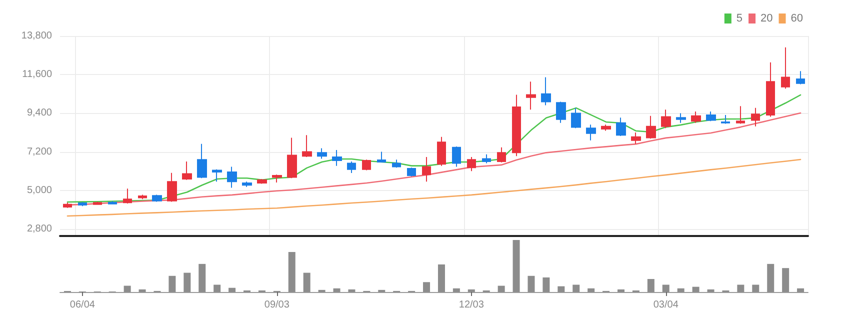 Image resolution: width=845 pixels, height=328 pixels. Describe the element at coordinates (39, 228) in the screenshot. I see `y-tick-label: 2,800` at that location.